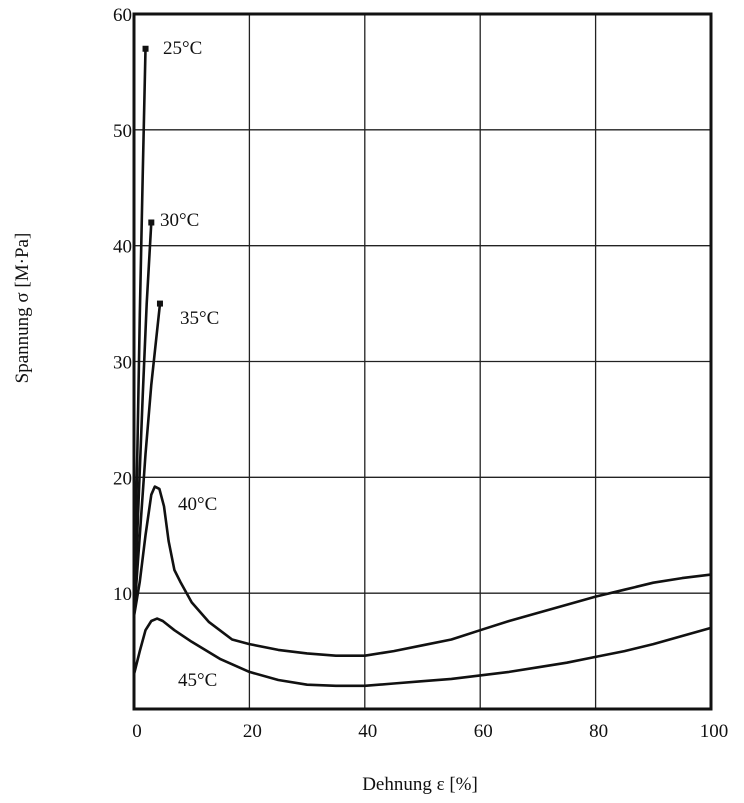 Image resolution: width=744 pixels, height=803 pixels. What do you see at coordinates (137, 731) in the screenshot?
I see `x-tick-label: 0` at bounding box center [137, 731].